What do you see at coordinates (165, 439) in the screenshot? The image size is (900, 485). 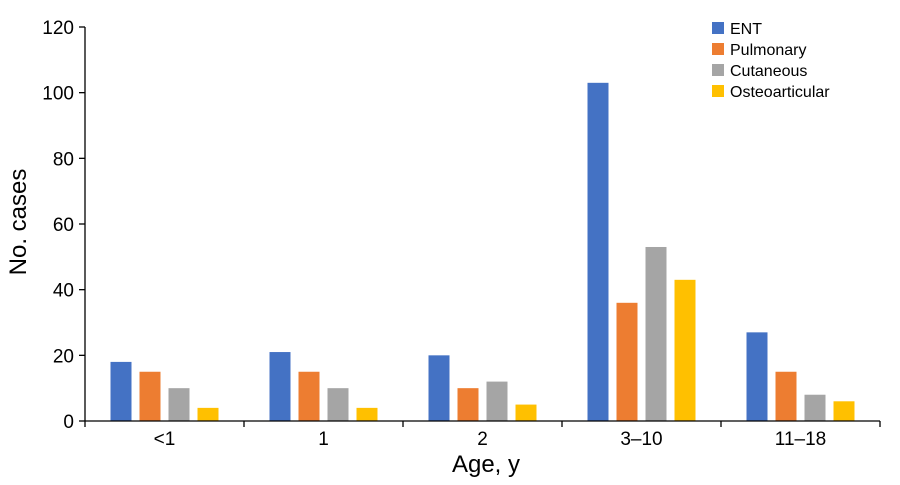 I see `x-tick-label-1: <1` at bounding box center [165, 439].